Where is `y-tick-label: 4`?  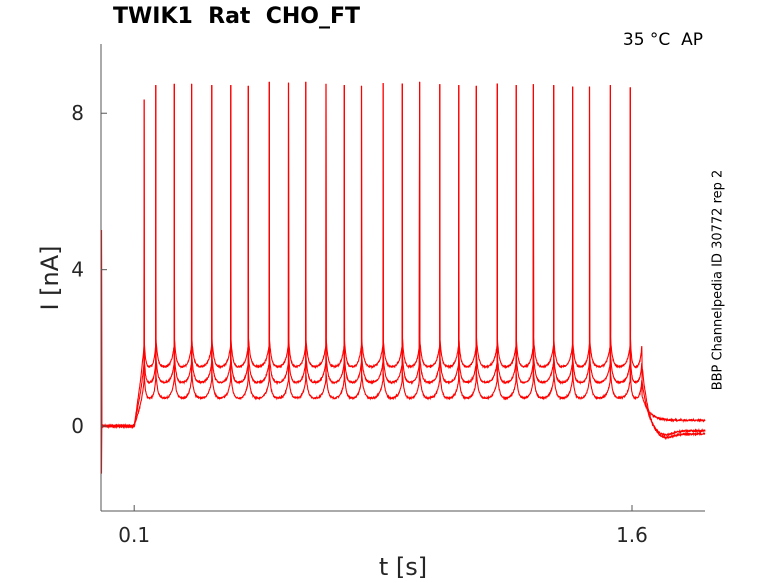
y-tick-label: 4 is located at coordinates (77, 270).